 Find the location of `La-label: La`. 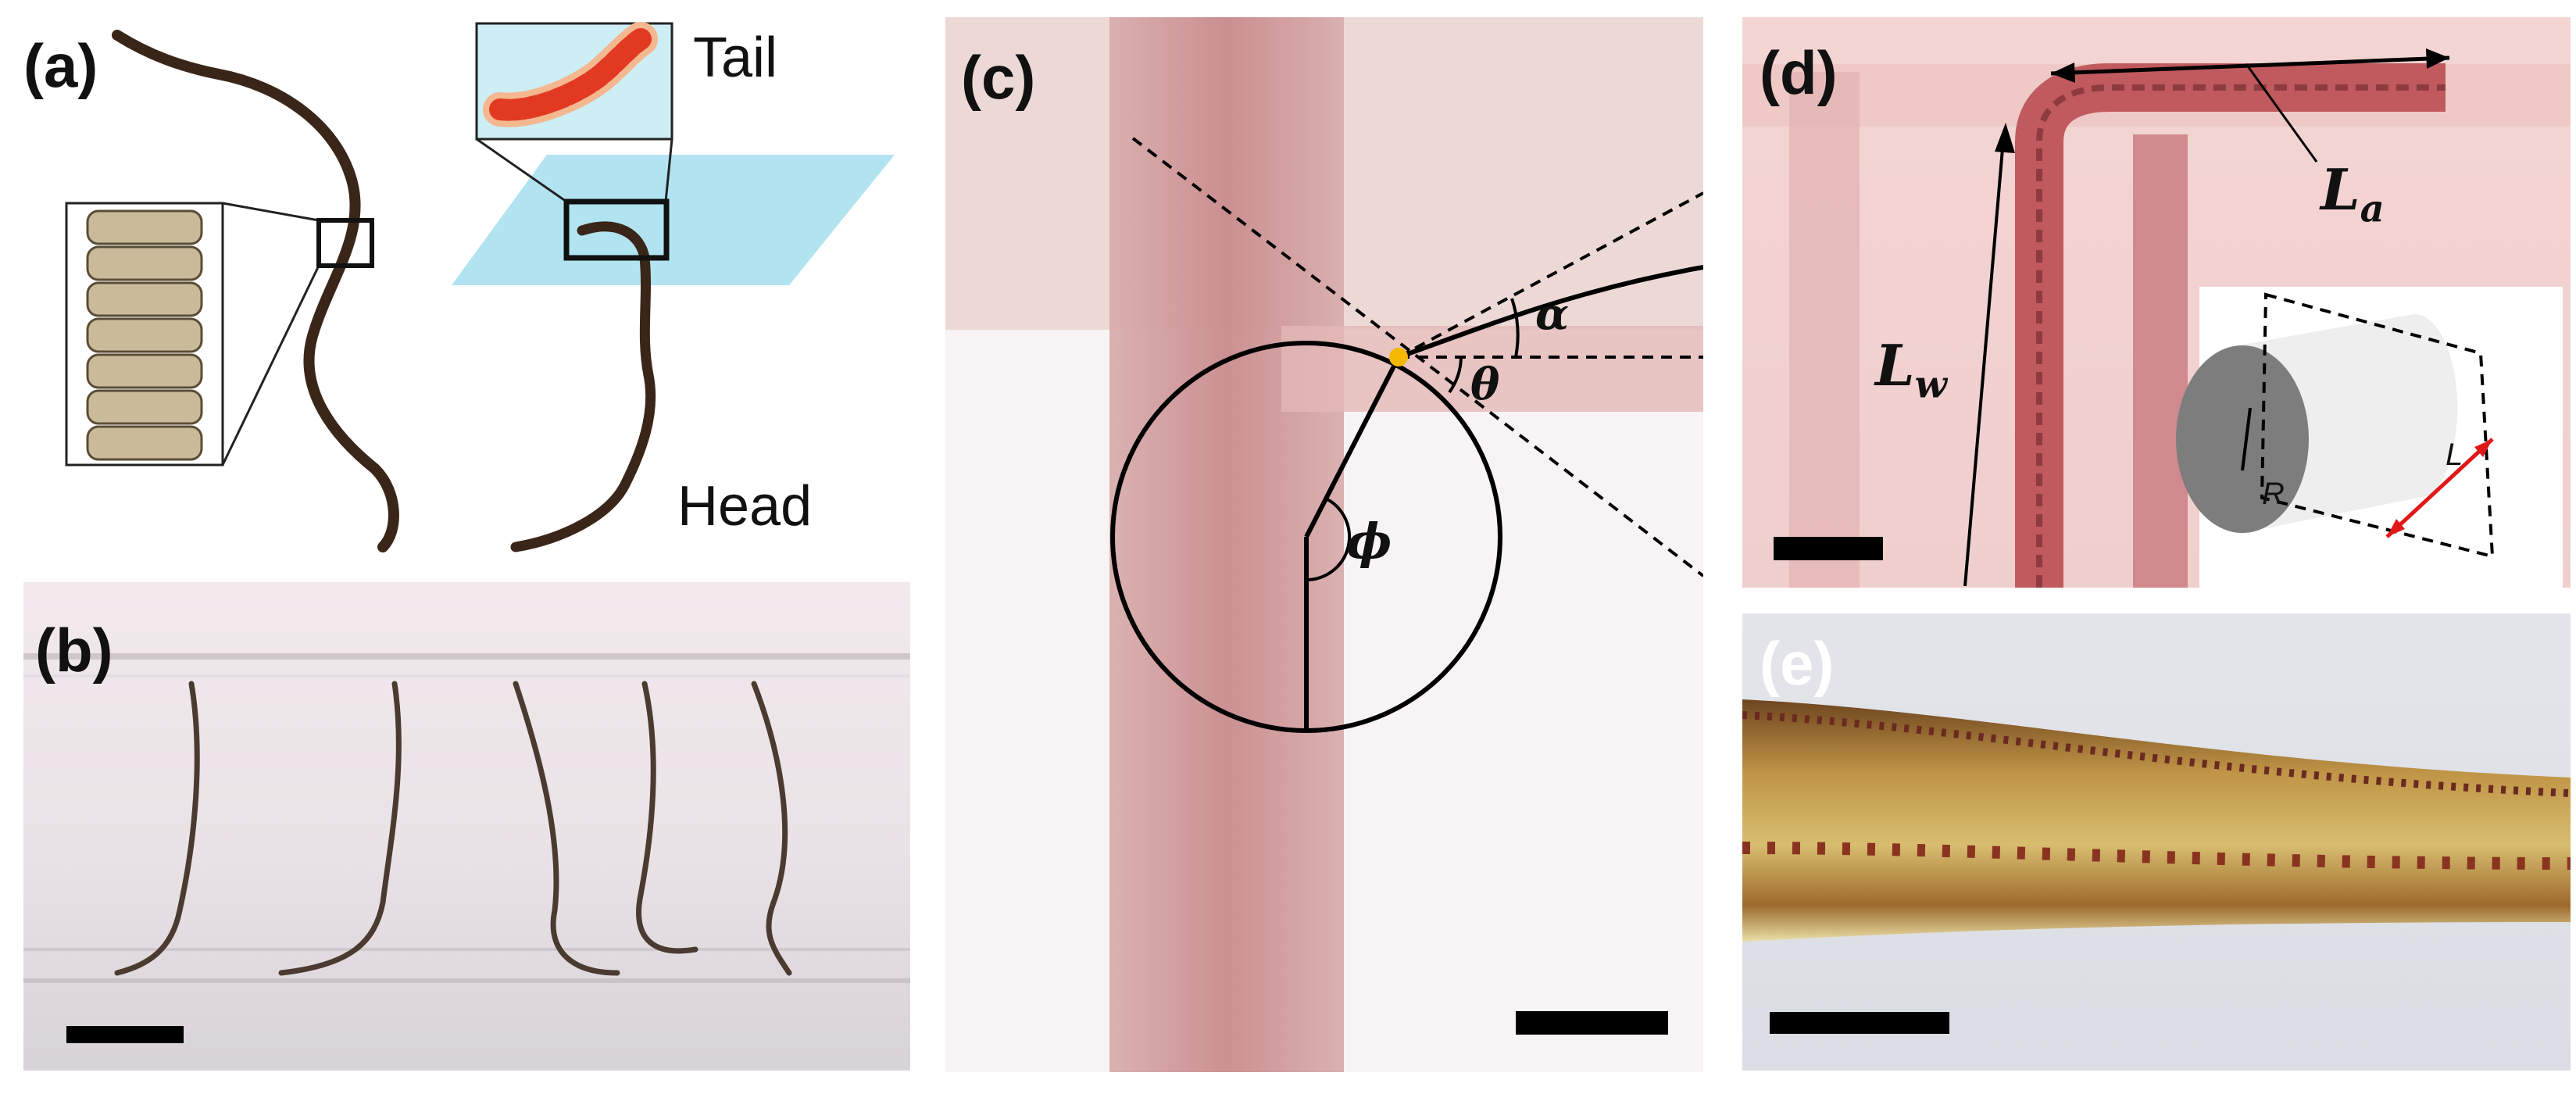

La-label: La is located at coordinates (2353, 195).